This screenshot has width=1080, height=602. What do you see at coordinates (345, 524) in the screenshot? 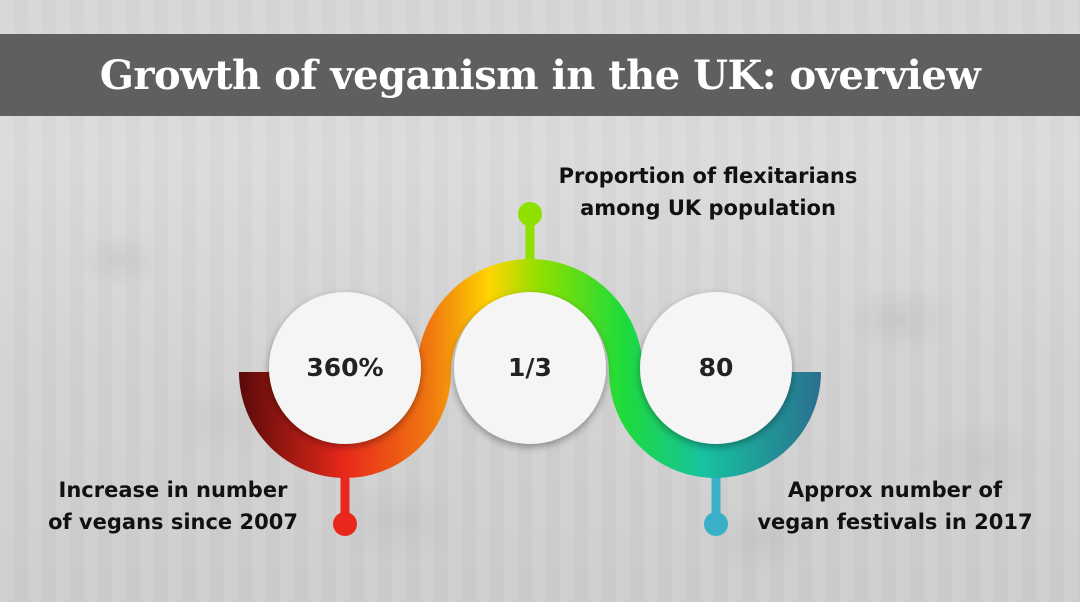
I see `connector-dot-left` at bounding box center [345, 524].